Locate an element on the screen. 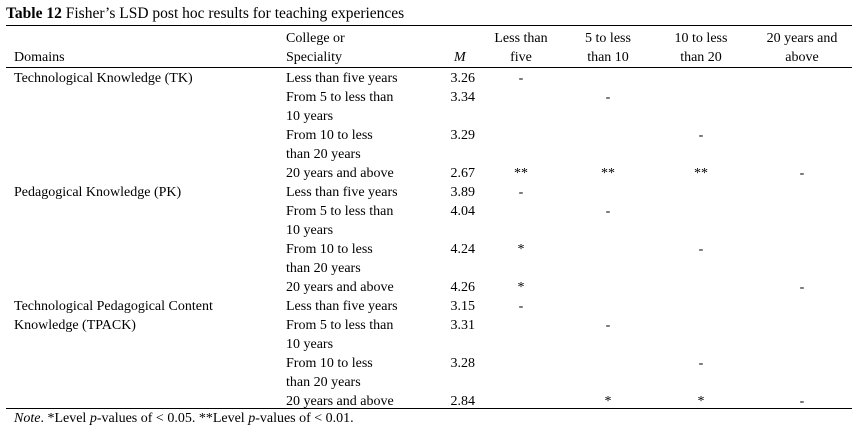 The width and height of the screenshot is (864, 432). mean-cell: 3.89 is located at coordinates (463, 192).